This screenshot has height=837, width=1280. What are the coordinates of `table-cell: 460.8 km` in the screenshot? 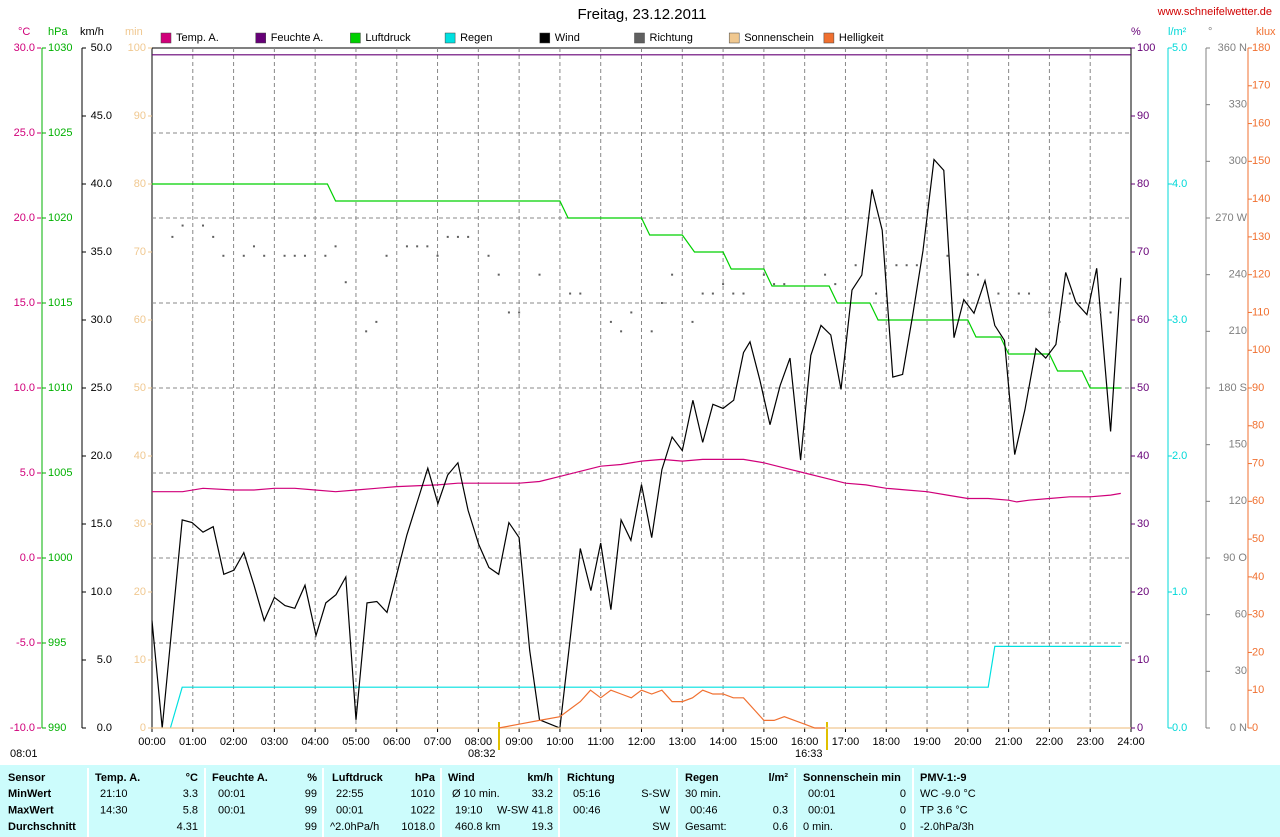 It's located at (477, 827).